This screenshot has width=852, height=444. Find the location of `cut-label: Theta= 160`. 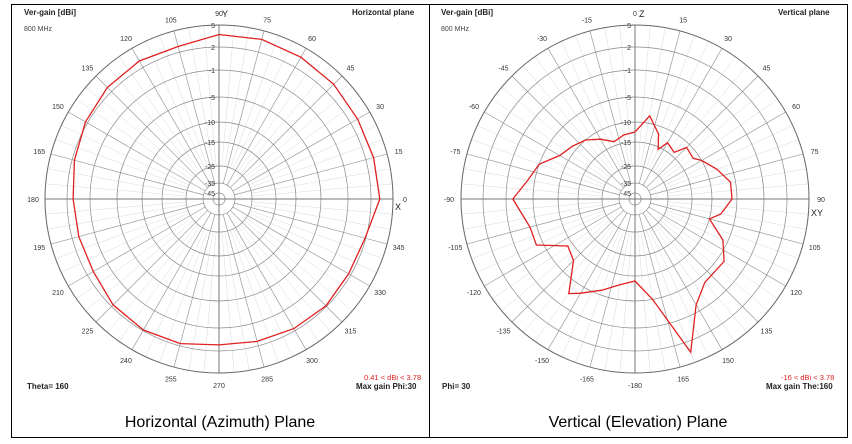

cut-label: Theta= 160 is located at coordinates (48, 386).